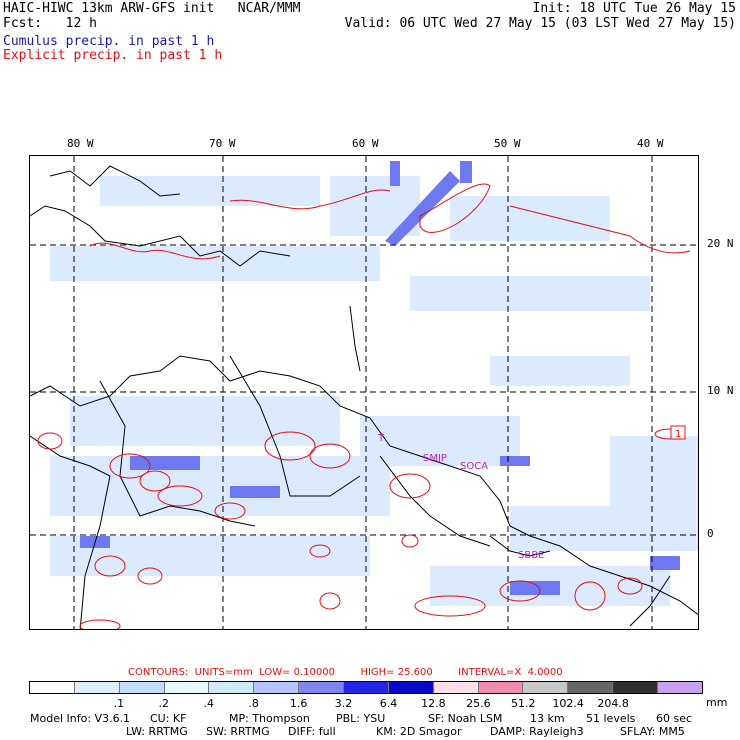 This screenshot has height=740, width=740. What do you see at coordinates (208, 703) in the screenshot?
I see `colorbar-label: .4` at bounding box center [208, 703].